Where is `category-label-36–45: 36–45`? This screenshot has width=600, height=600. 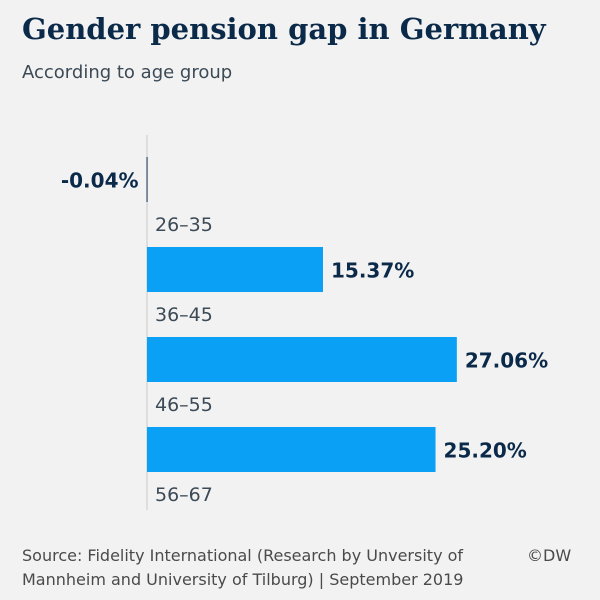
category-label-36–45: 36–45 is located at coordinates (184, 315).